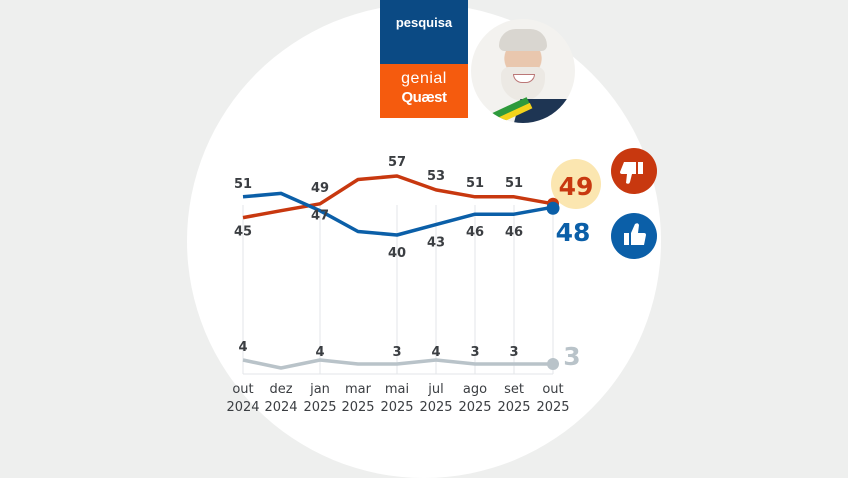  Describe the element at coordinates (320, 188) in the screenshot. I see `point-label: 49` at that location.